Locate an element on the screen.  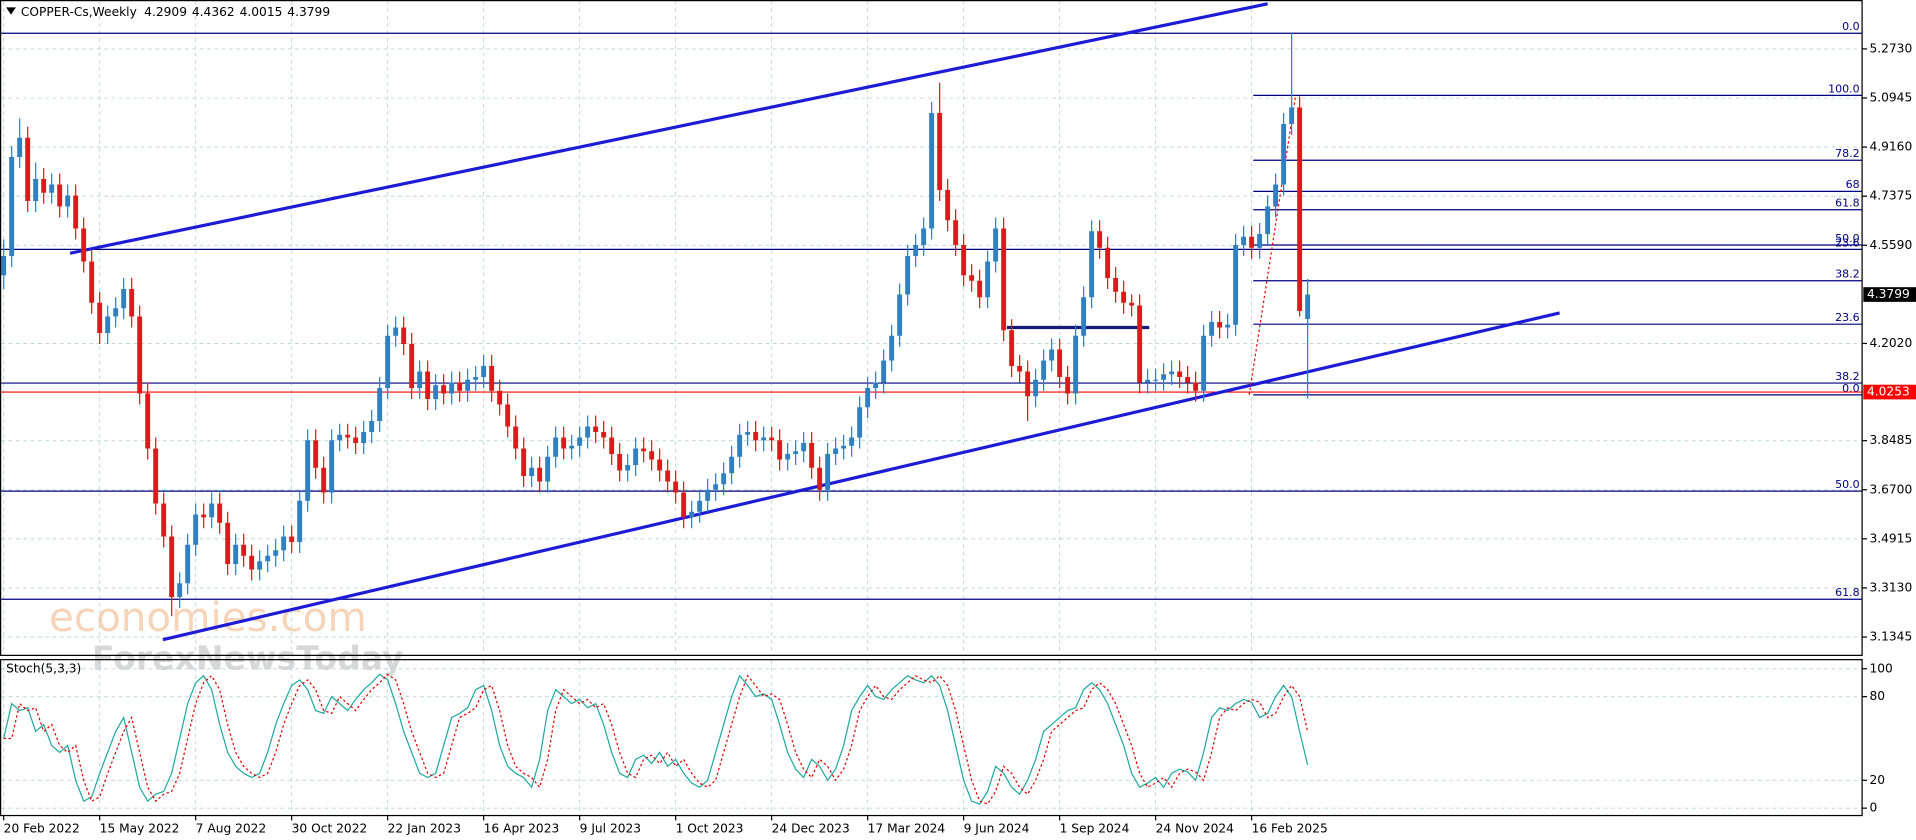
stoch-line is located at coordinates (656, 739).